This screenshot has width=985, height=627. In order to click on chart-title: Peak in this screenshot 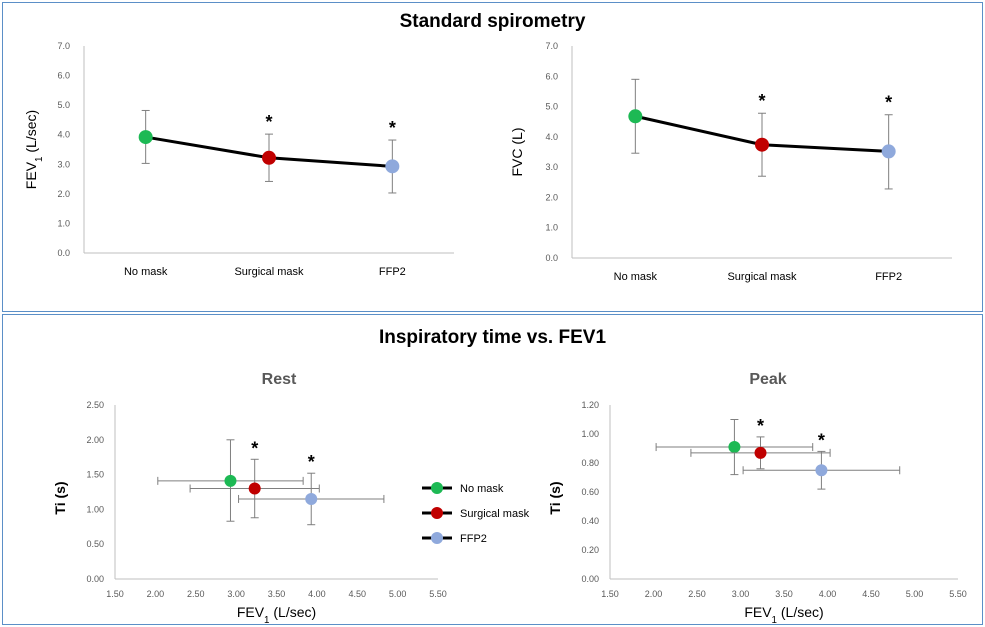, I will do `click(767, 379)`.